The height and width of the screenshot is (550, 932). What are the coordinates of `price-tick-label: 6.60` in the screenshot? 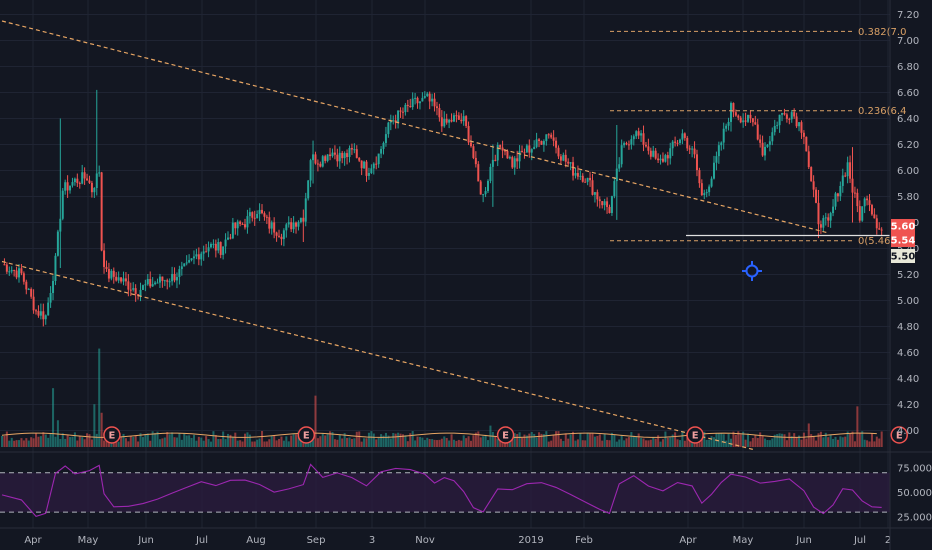 It's located at (908, 93).